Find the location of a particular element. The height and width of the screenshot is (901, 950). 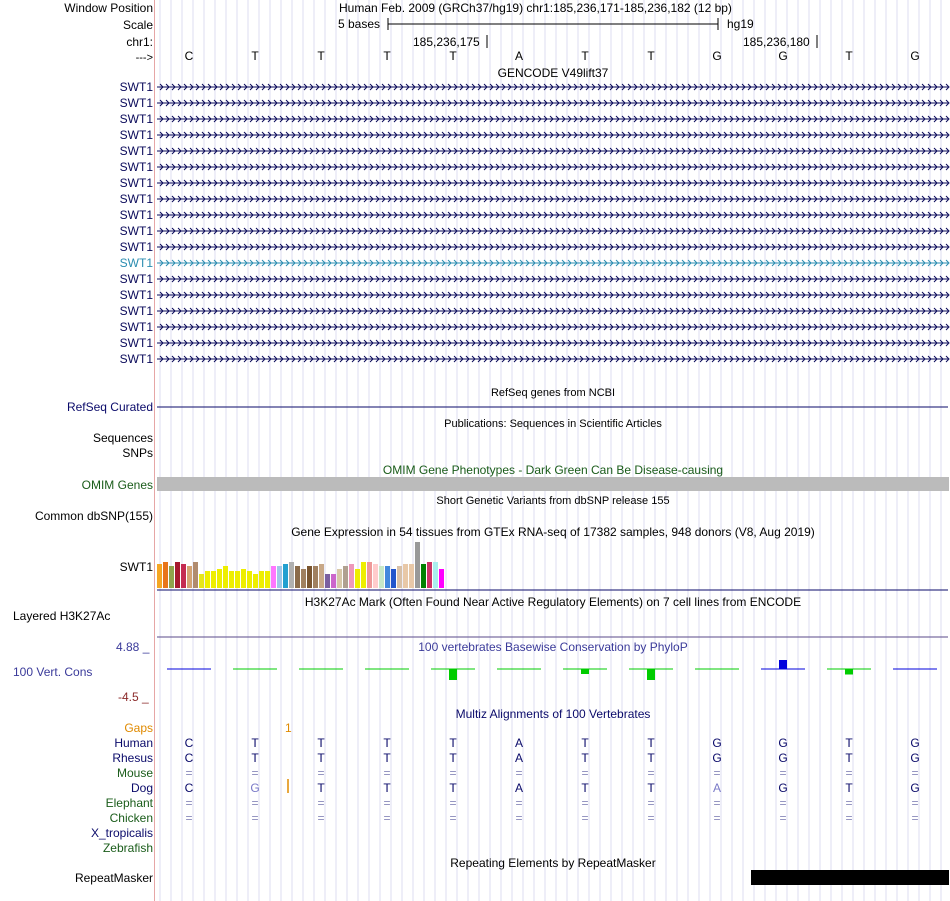

multiz-species-label: Rhesus is located at coordinates (132, 758).